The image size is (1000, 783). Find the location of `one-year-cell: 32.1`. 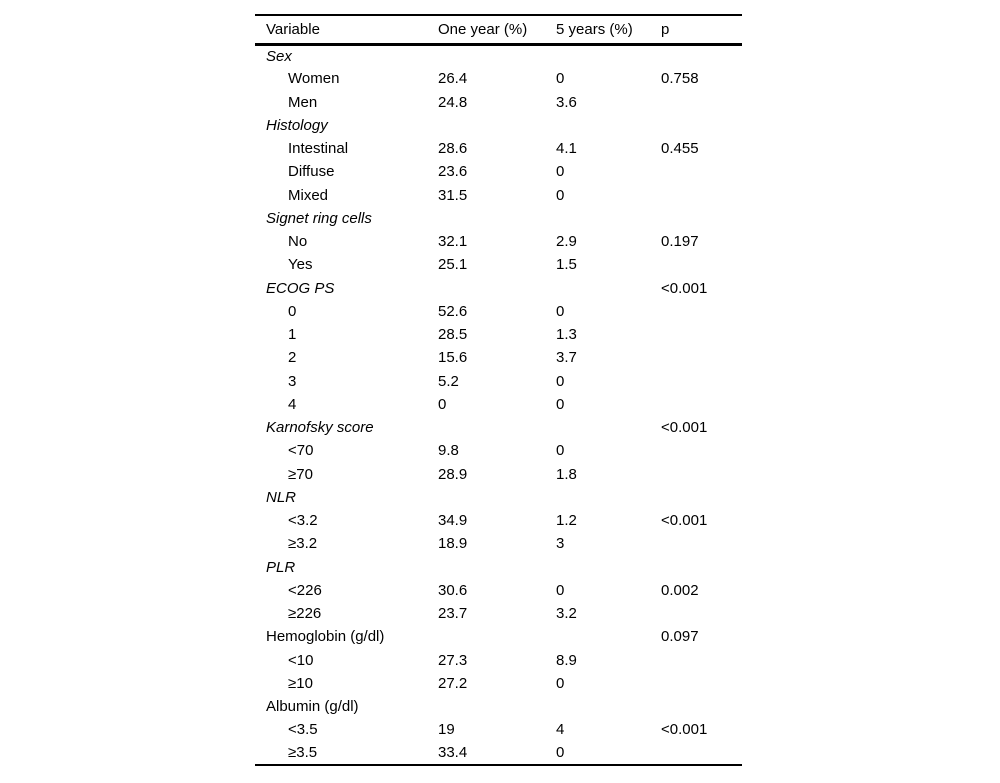

one-year-cell: 32.1 is located at coordinates (453, 242).